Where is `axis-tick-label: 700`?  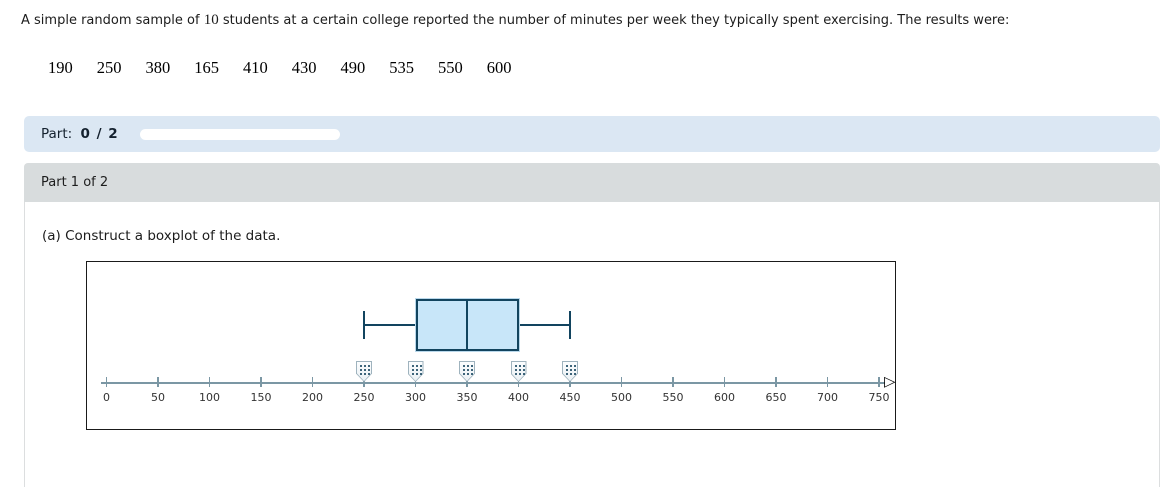 axis-tick-label: 700 is located at coordinates (827, 397).